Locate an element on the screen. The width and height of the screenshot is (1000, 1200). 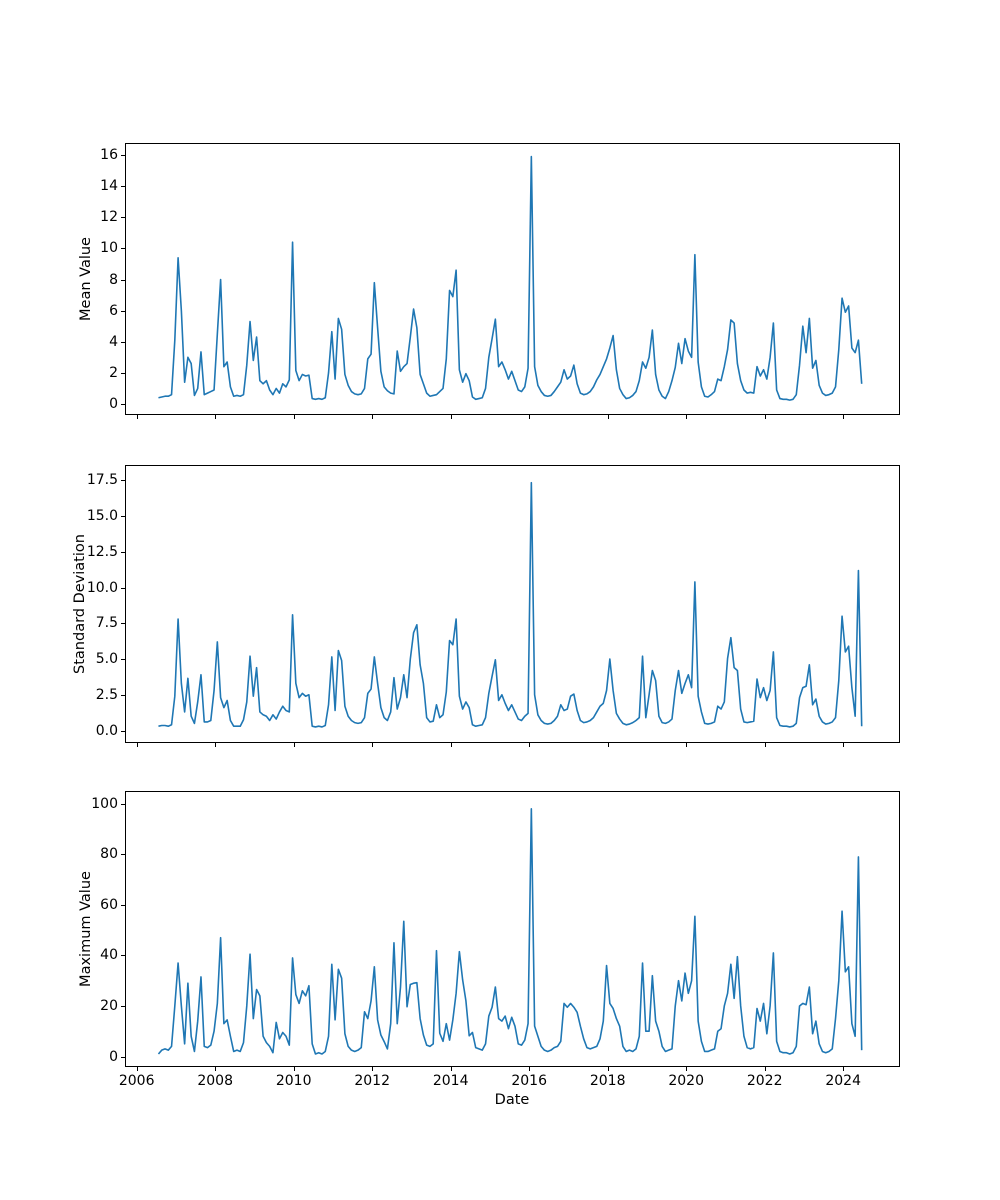
x-tick-label: 2020 is located at coordinates (686, 1081).